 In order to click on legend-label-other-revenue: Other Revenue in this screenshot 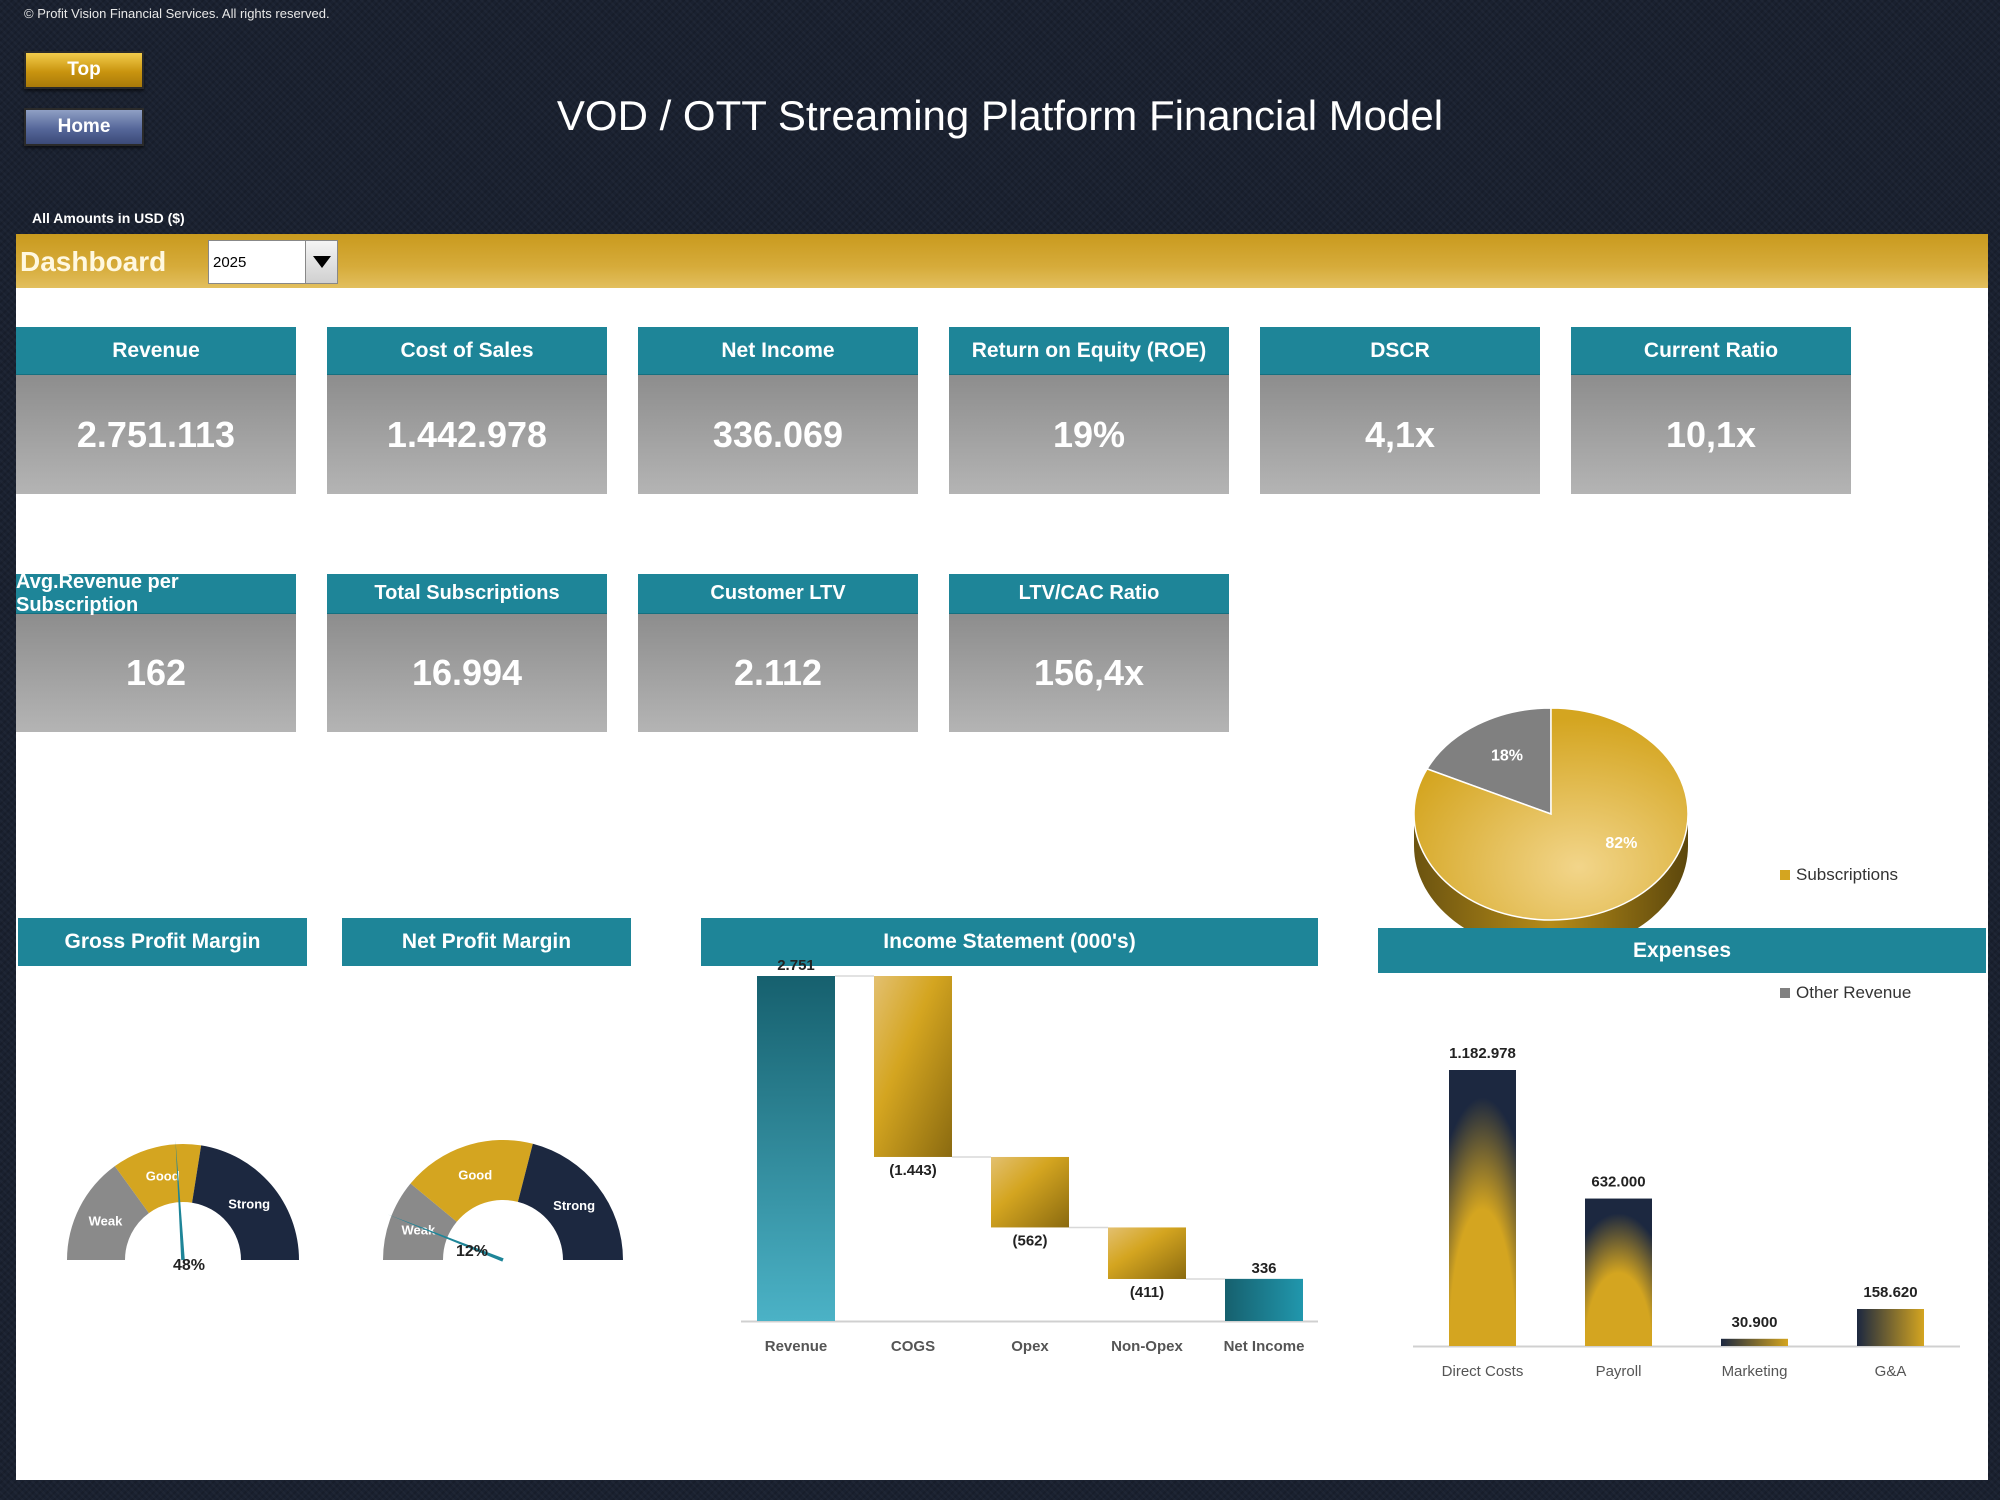, I will do `click(1853, 992)`.